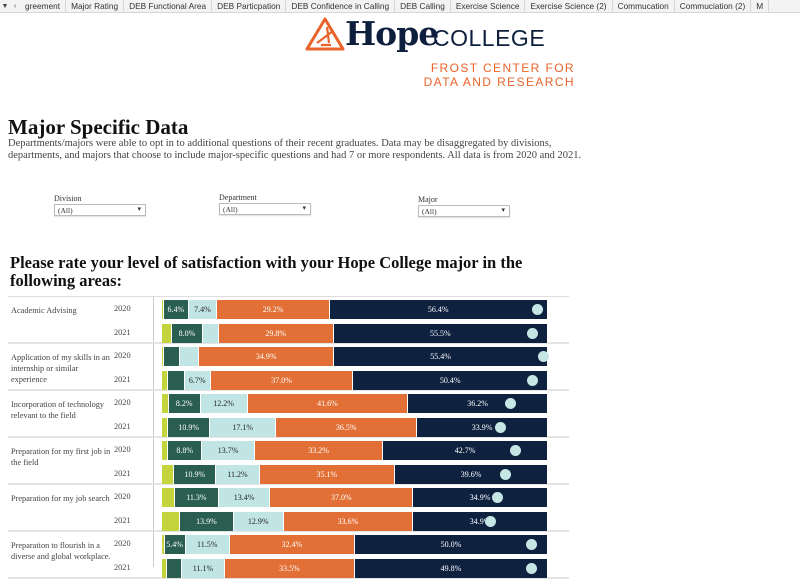 This screenshot has width=800, height=579. Describe the element at coordinates (15, 6) in the screenshot. I see `tabs-scroll-left-icon: ‹` at that location.